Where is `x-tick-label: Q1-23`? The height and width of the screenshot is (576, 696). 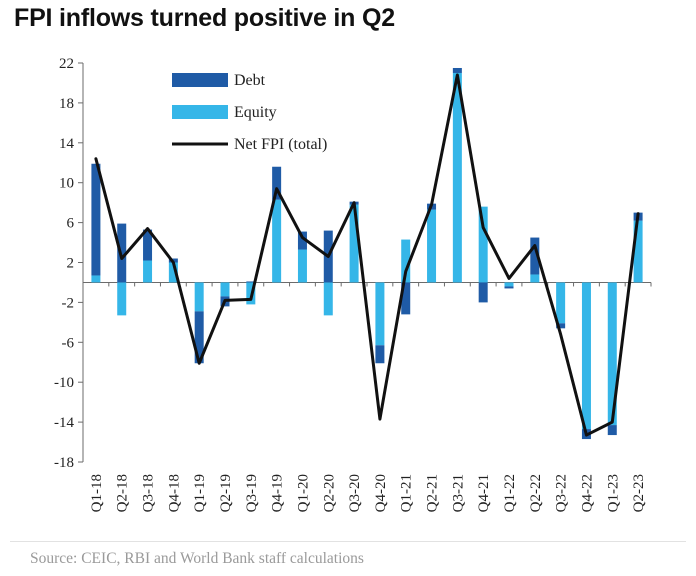
x-tick-label: Q1-23 is located at coordinates (613, 493).